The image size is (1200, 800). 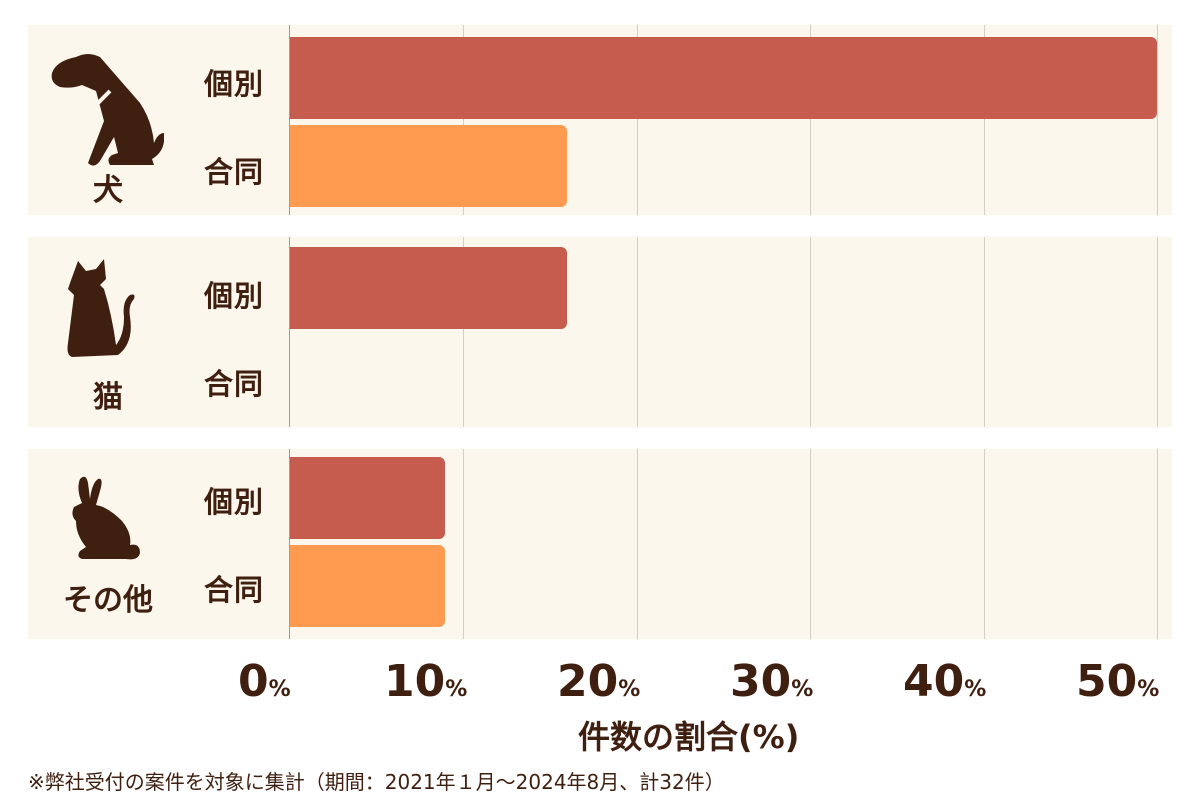 I want to click on bar-cat-individual, so click(x=428, y=288).